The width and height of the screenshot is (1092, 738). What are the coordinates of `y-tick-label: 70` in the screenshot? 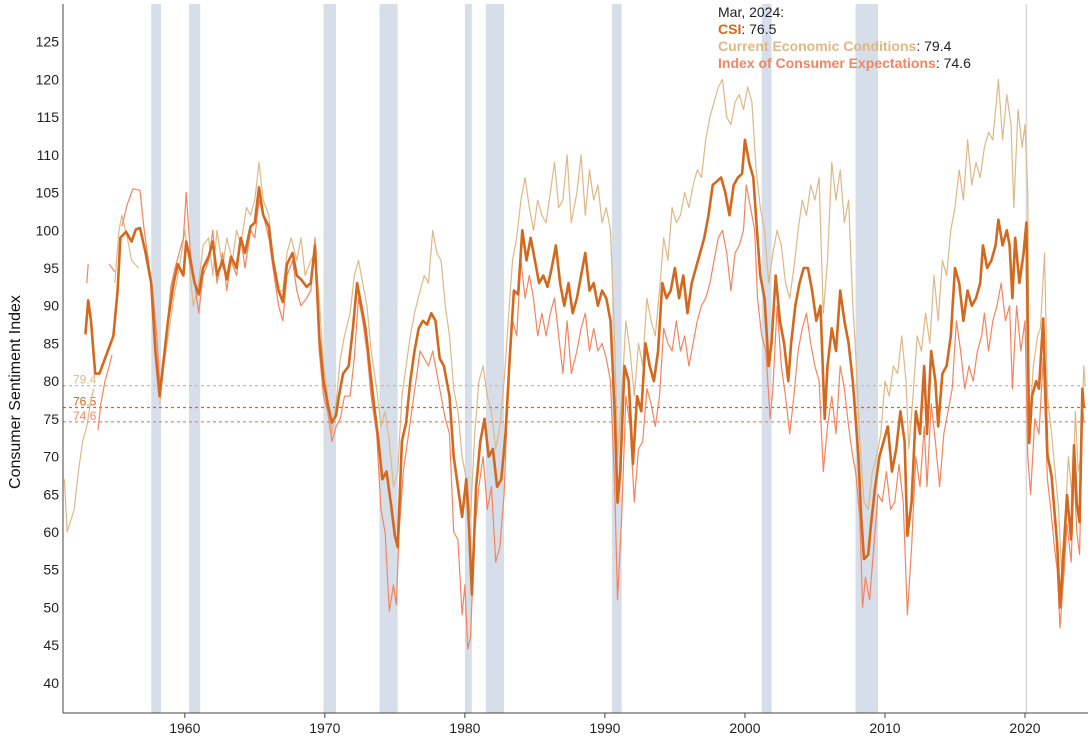 It's located at (51, 457).